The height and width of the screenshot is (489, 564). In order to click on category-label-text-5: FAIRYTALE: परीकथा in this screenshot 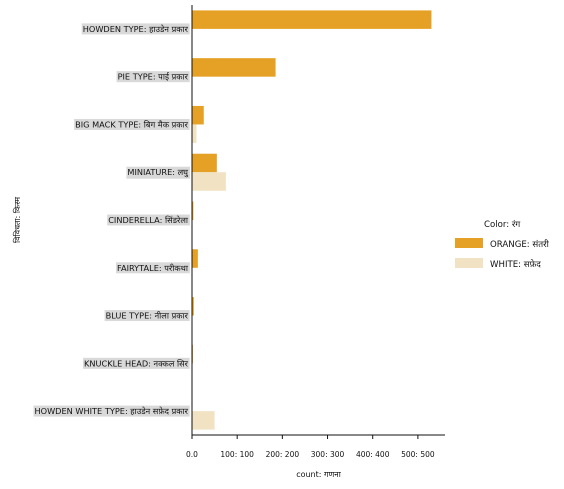, I will do `click(153, 268)`.